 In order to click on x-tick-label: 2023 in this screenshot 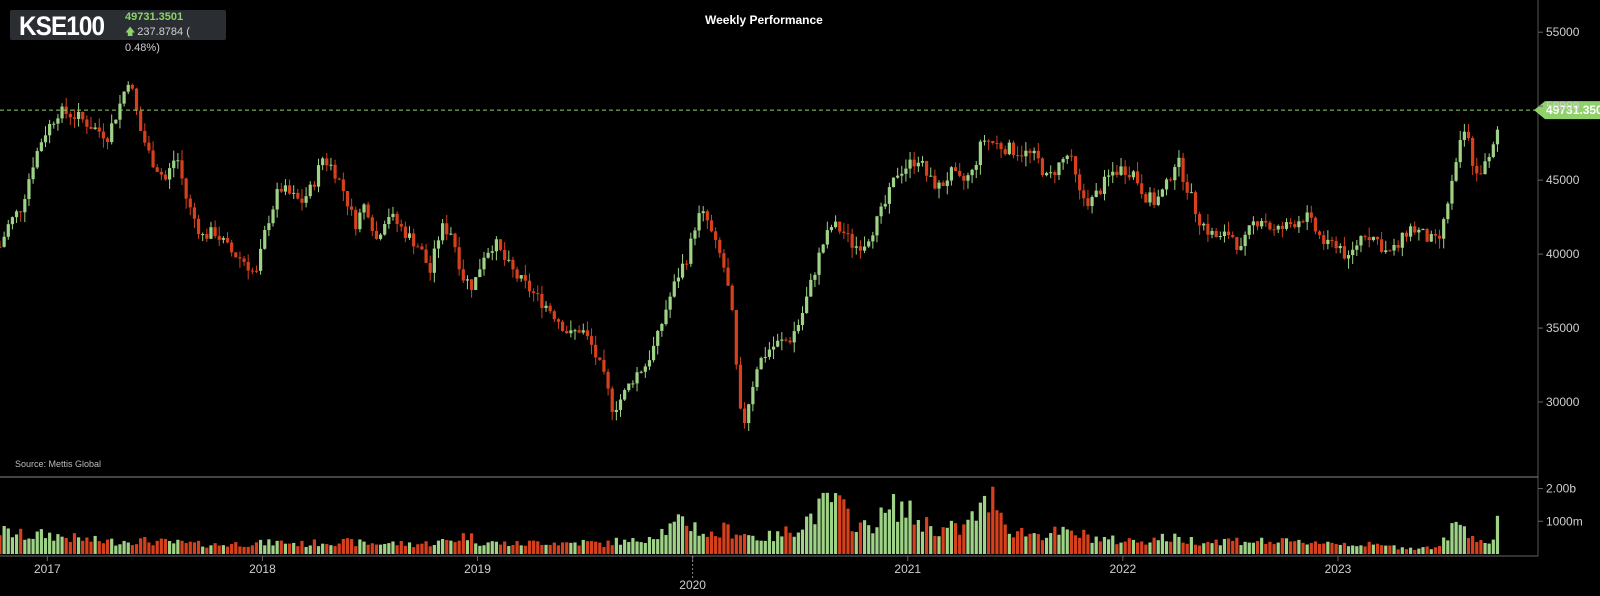, I will do `click(1338, 569)`.